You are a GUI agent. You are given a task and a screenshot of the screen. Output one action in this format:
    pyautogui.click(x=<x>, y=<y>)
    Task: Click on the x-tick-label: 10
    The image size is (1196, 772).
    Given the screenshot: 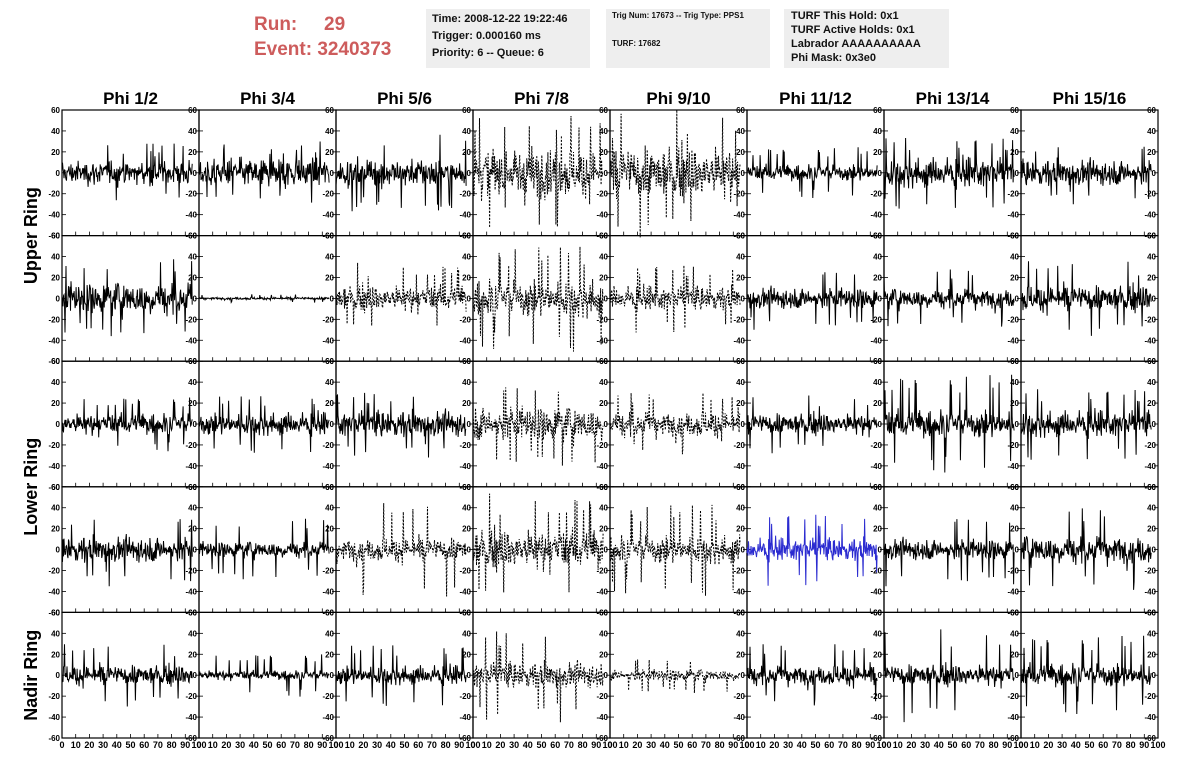 What is the action you would take?
    pyautogui.click(x=624, y=745)
    